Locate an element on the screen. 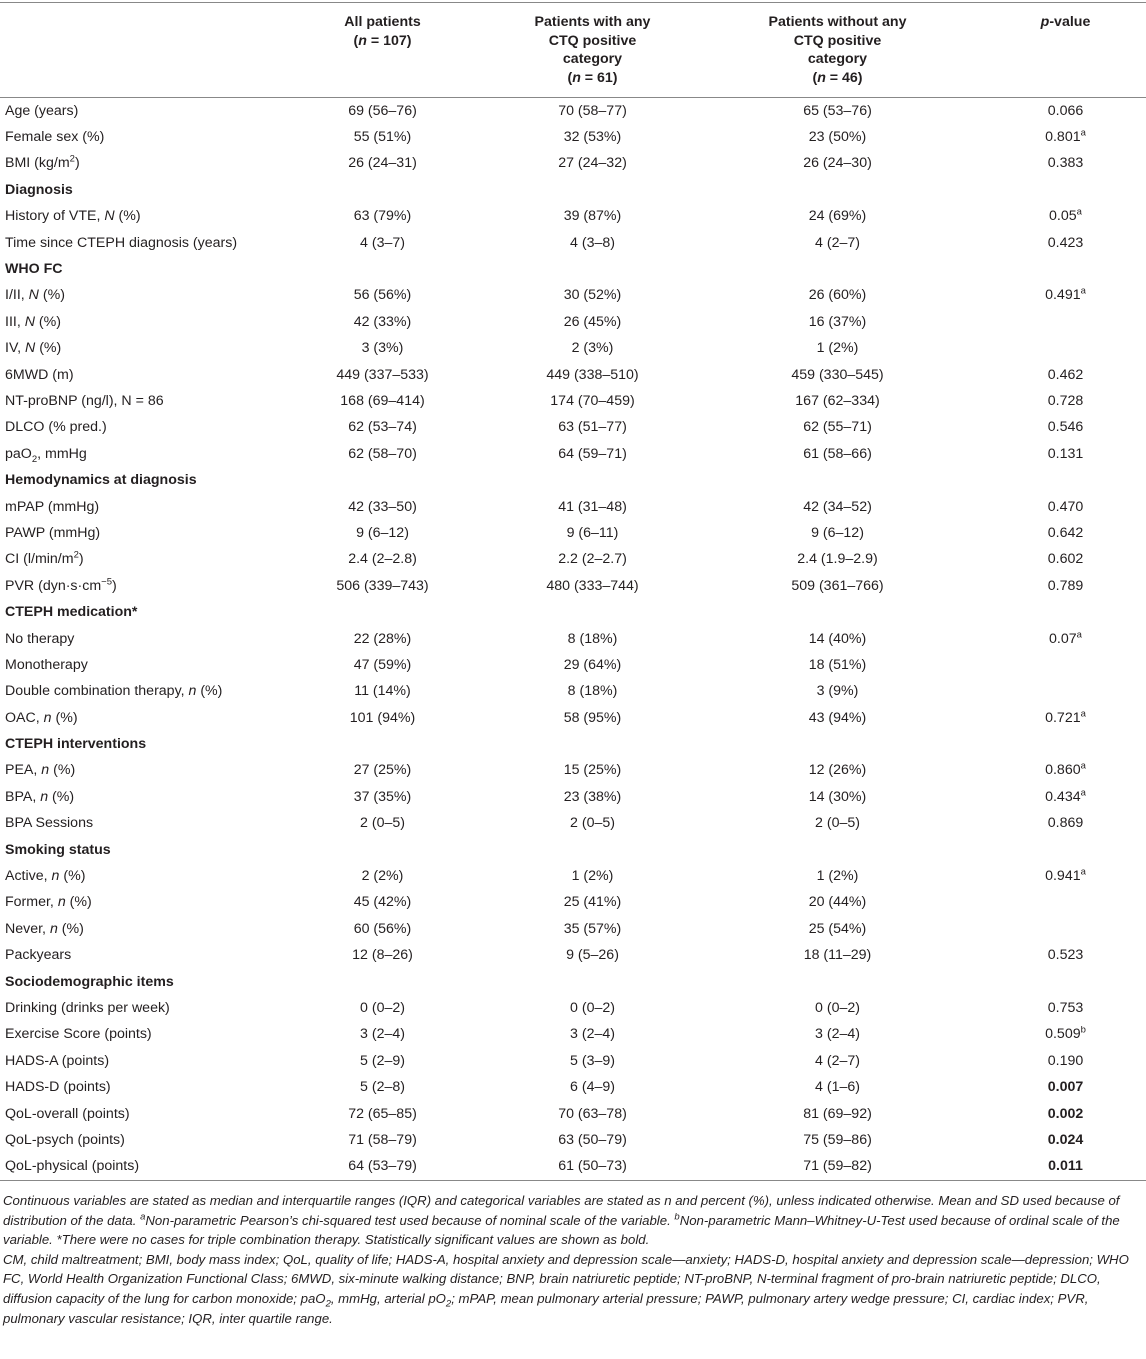 This screenshot has height=1359, width=1146. text: 168 (69–414) is located at coordinates (382, 400).